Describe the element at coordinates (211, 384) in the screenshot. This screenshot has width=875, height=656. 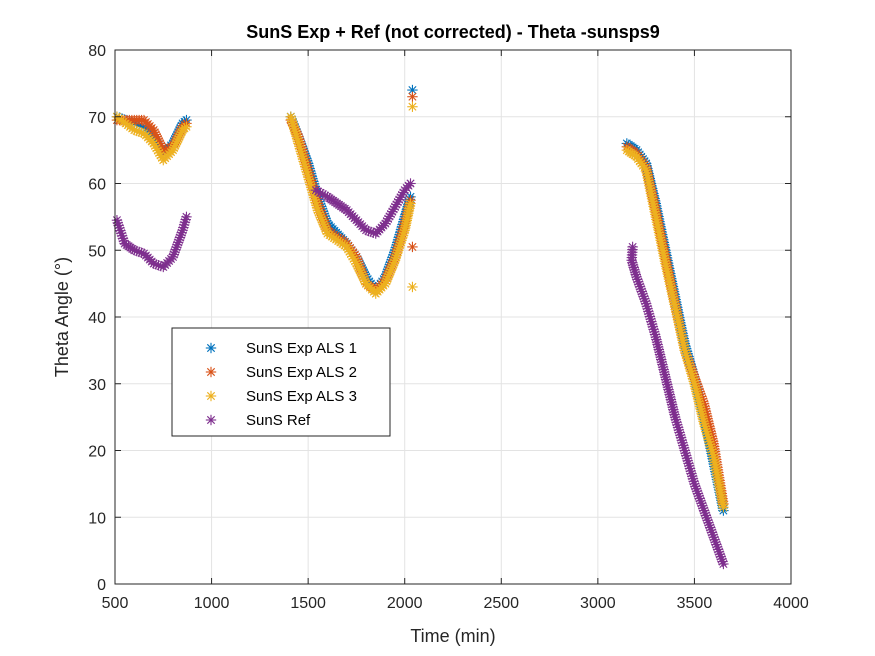
I see `legend-markers` at that location.